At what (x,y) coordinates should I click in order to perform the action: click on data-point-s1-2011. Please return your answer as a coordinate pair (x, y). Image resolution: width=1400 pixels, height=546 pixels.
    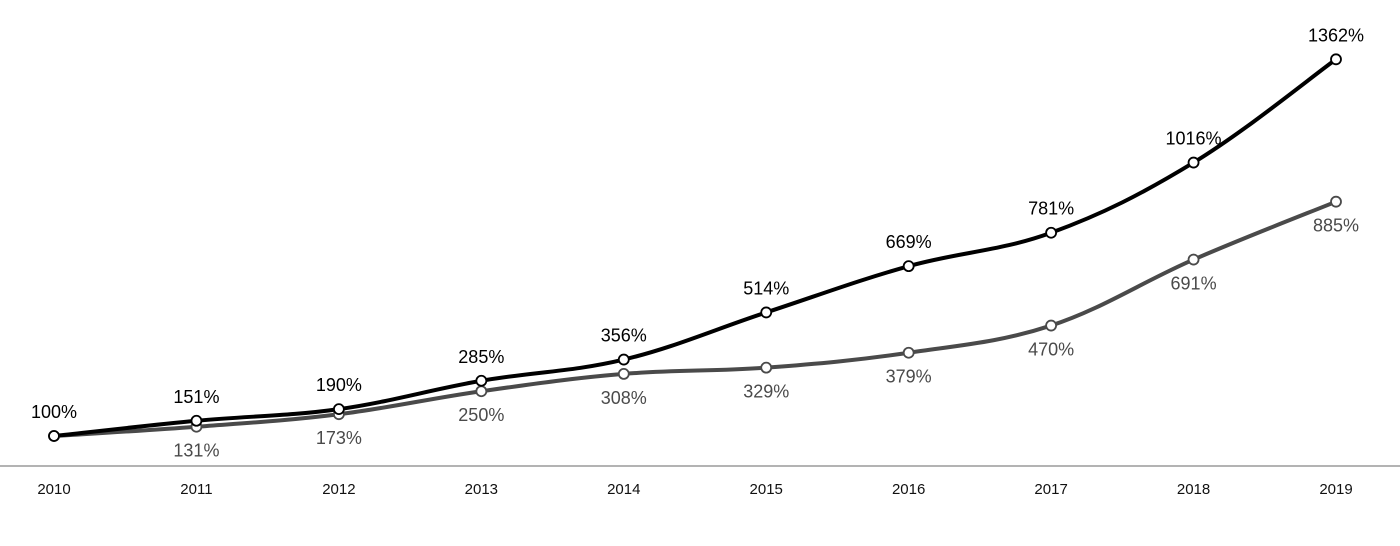
    Looking at the image, I should click on (196, 420).